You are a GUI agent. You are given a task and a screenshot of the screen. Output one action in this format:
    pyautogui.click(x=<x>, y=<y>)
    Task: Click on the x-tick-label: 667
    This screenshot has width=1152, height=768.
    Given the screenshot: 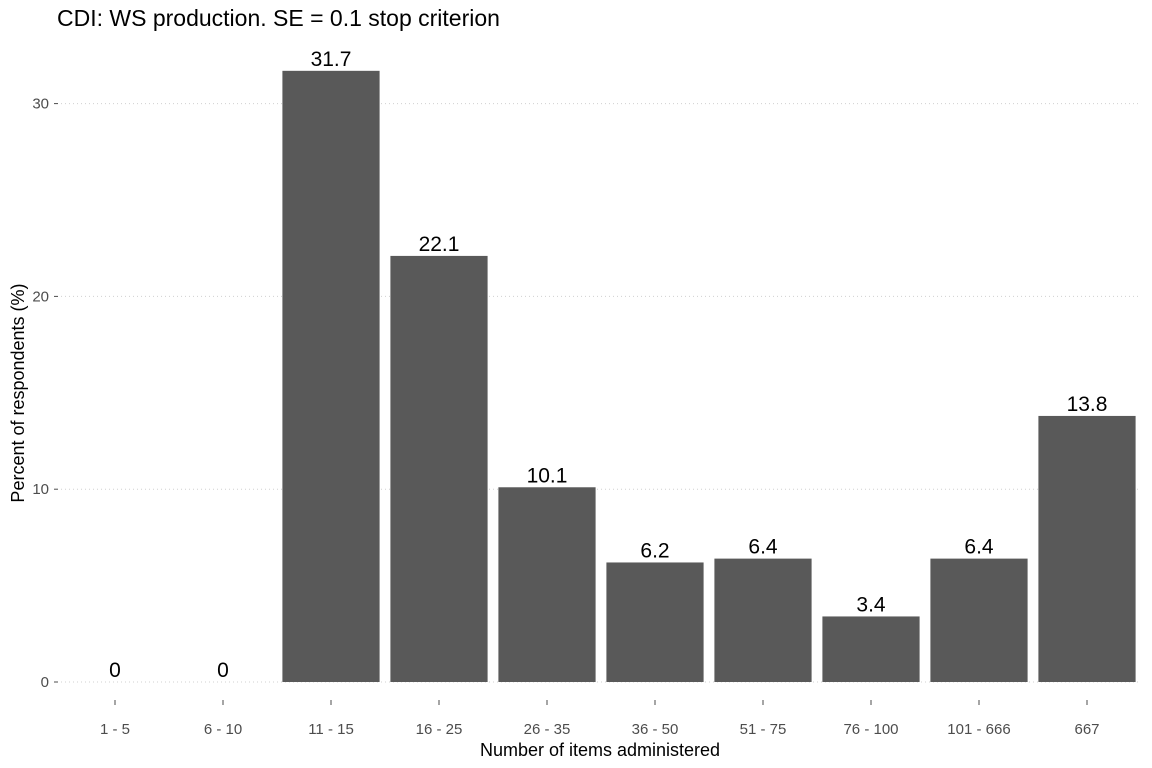 What is the action you would take?
    pyautogui.click(x=1086, y=729)
    